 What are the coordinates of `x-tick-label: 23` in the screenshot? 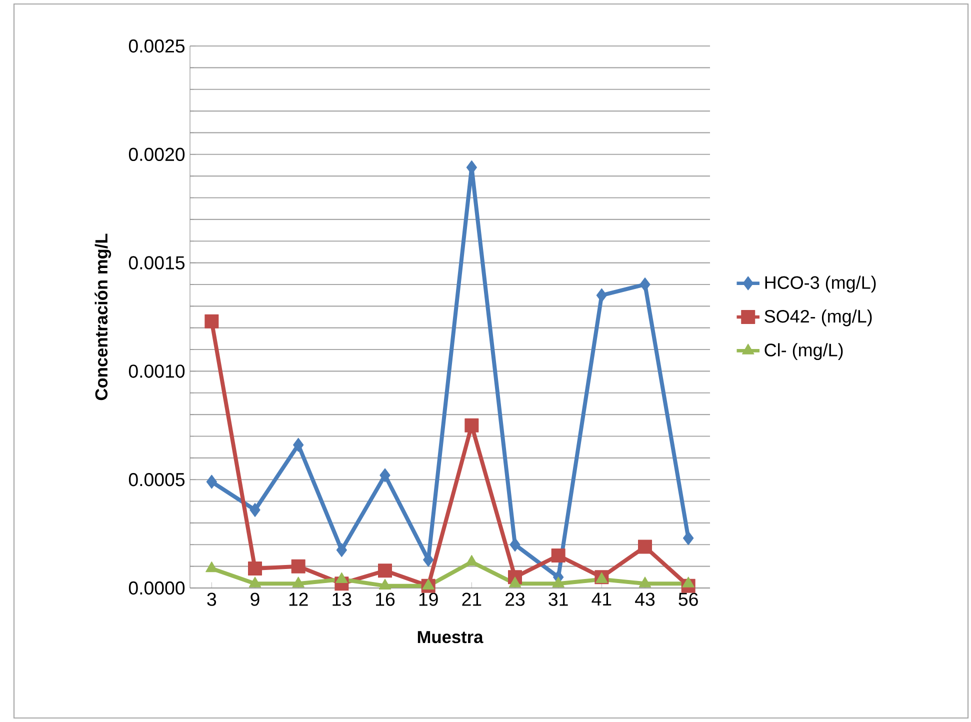 It's located at (515, 599).